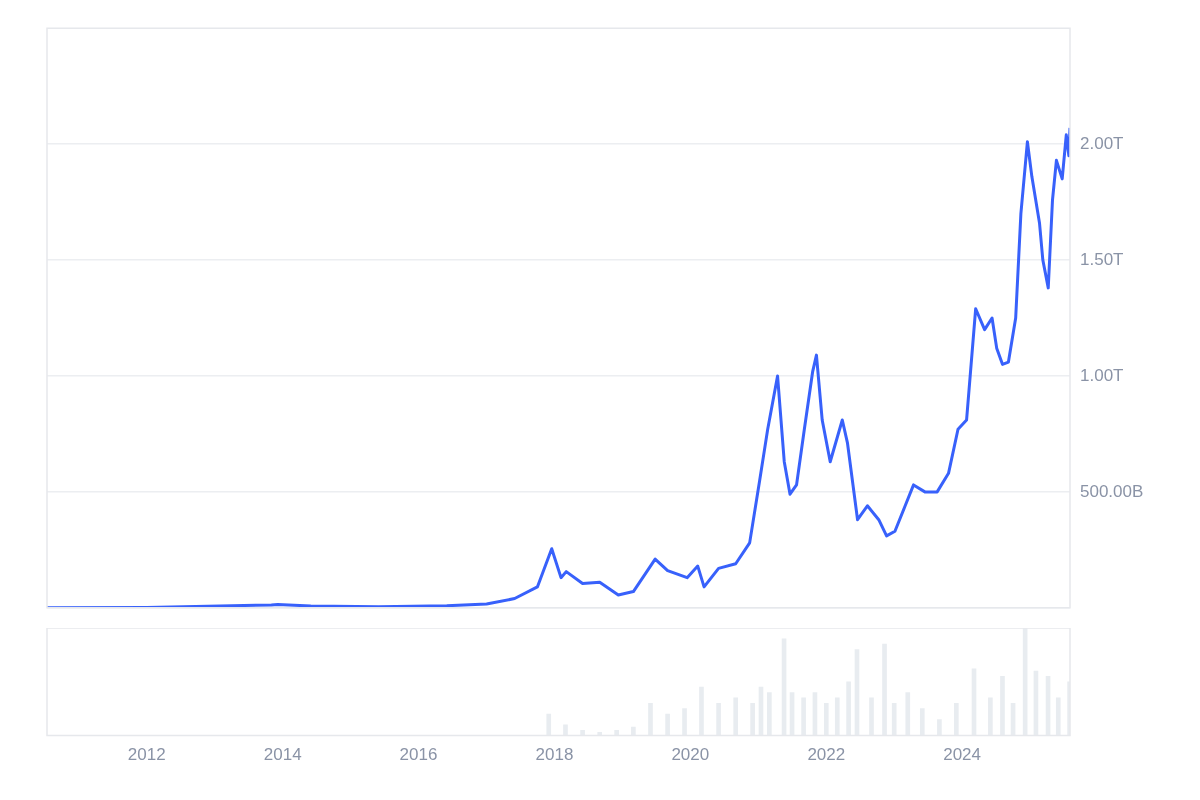 The width and height of the screenshot is (1200, 800). What do you see at coordinates (1112, 491) in the screenshot?
I see `y-tick-label: 500.00B` at bounding box center [1112, 491].